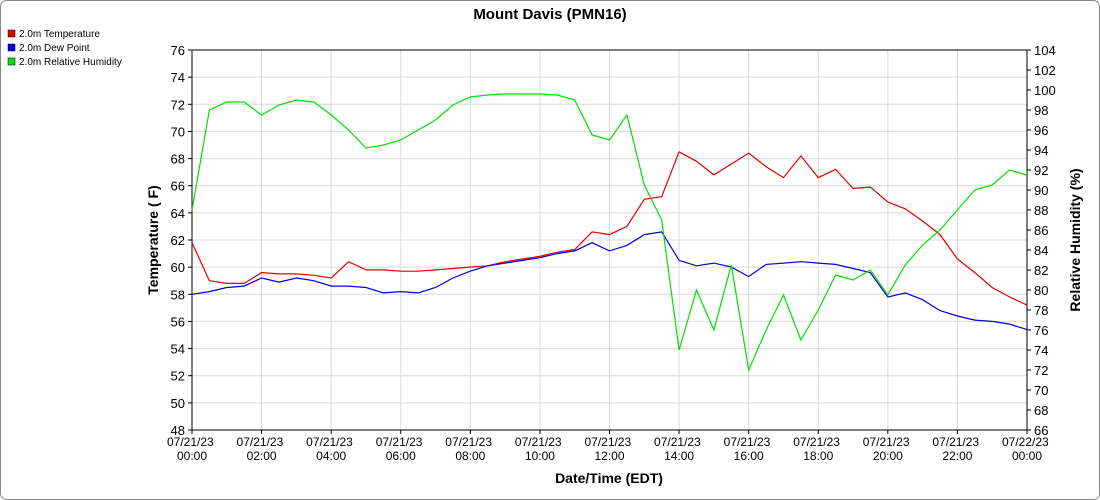  I want to click on chart-title: Mount Davis (PMN16), so click(549, 14).